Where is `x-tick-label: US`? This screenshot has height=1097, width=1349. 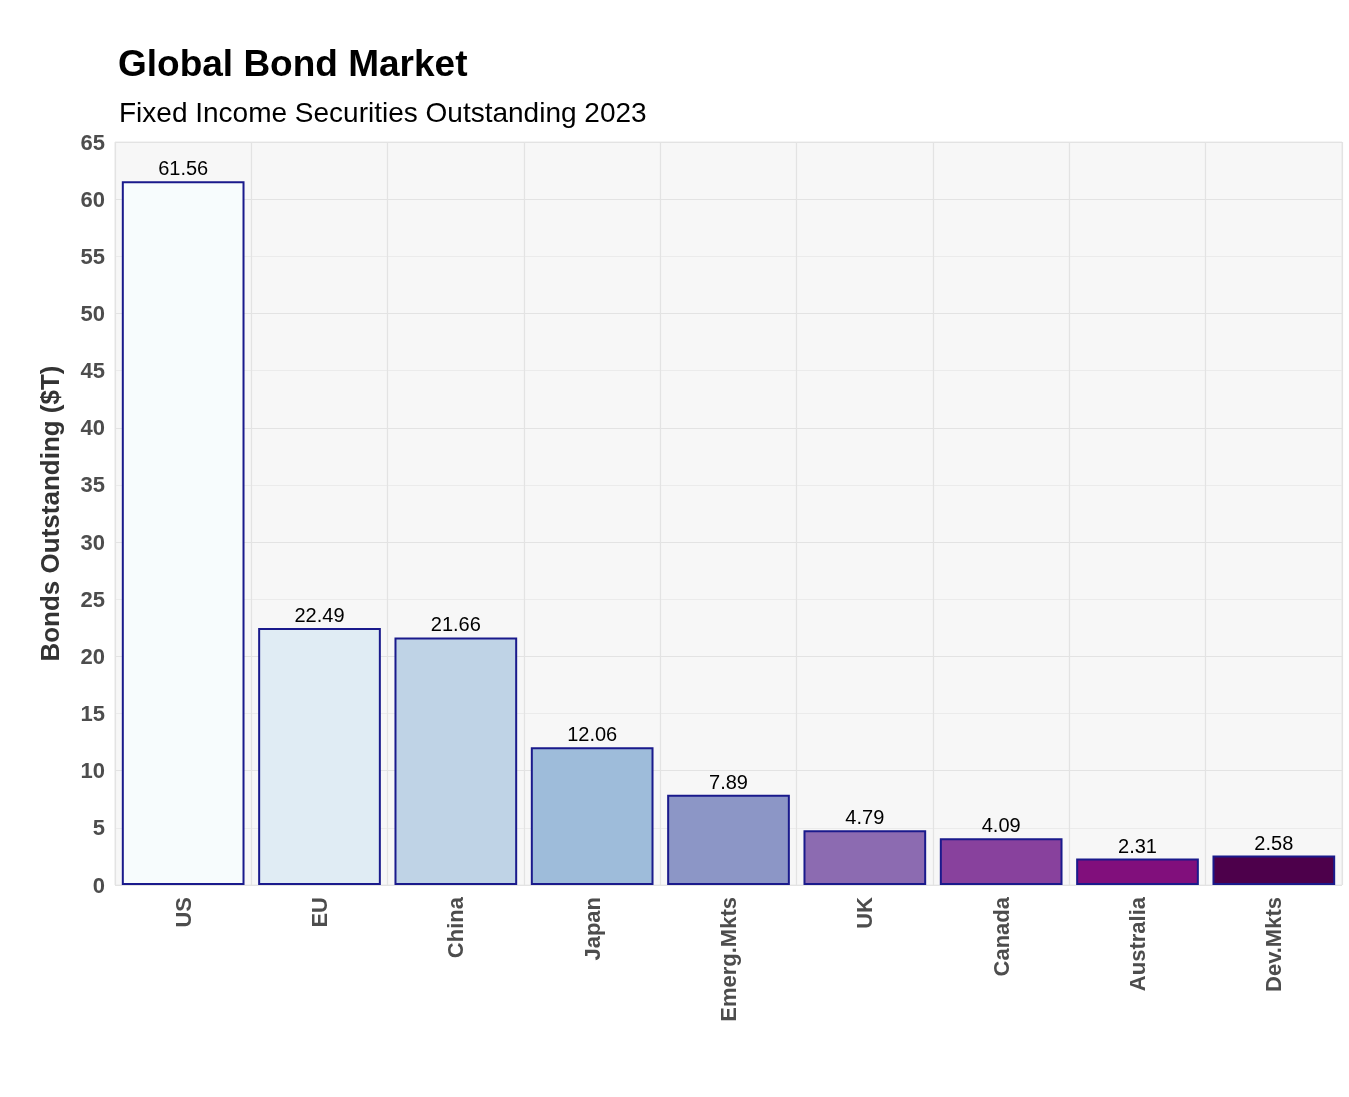 x-tick-label: US is located at coordinates (183, 912).